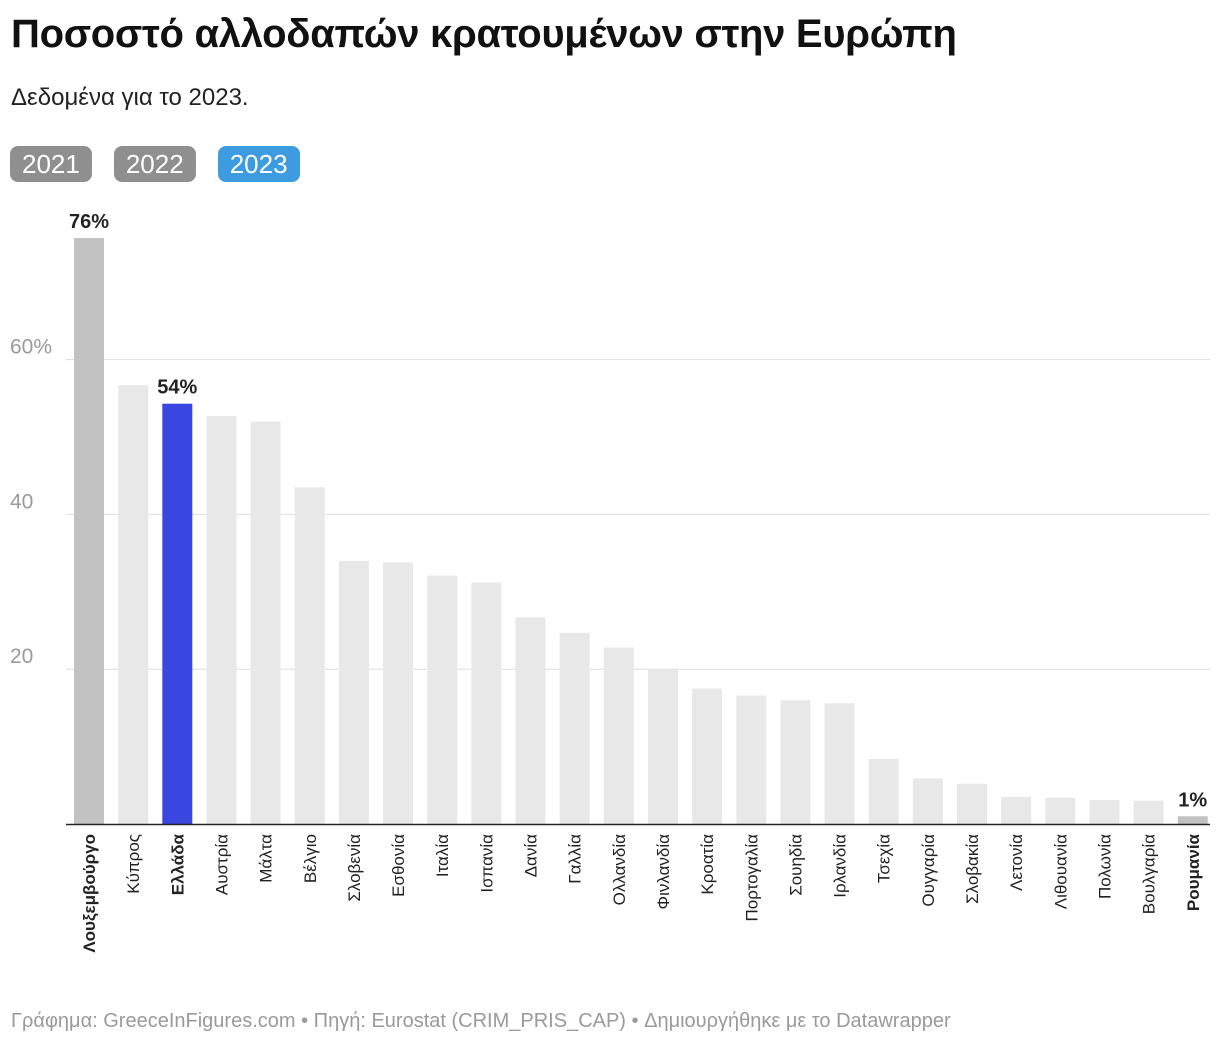 The width and height of the screenshot is (1220, 1048). What do you see at coordinates (575, 859) in the screenshot?
I see `x-tick-label-12: Γαλλία` at bounding box center [575, 859].